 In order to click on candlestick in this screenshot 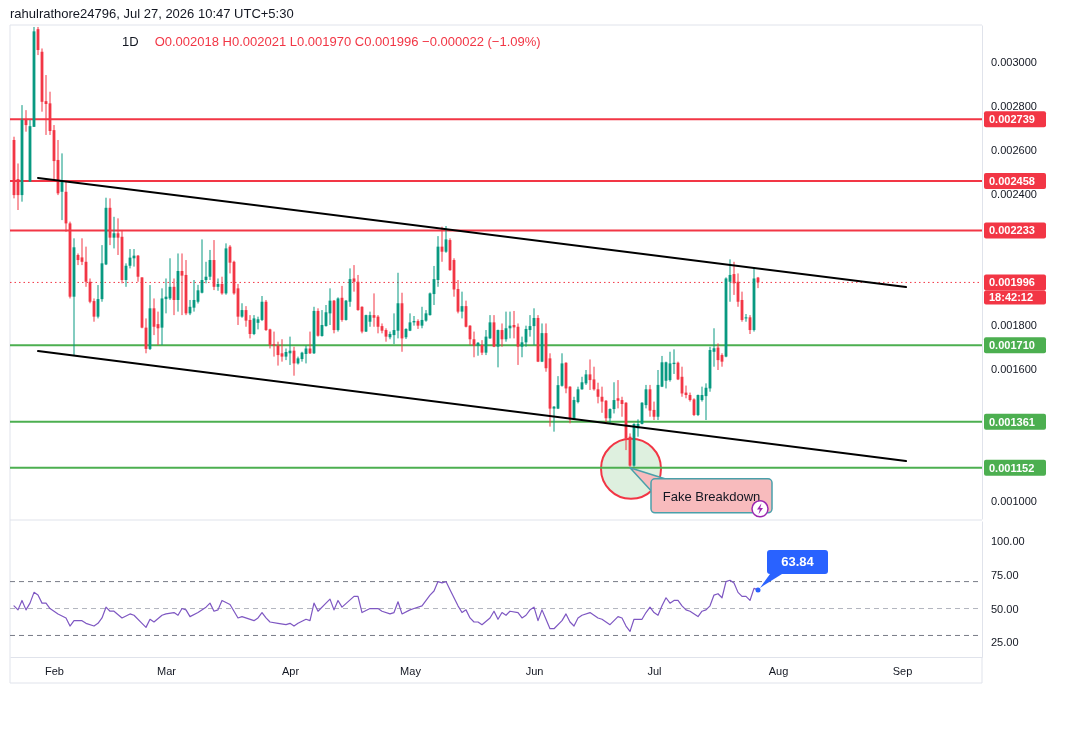, I will do `click(274, 344)`.